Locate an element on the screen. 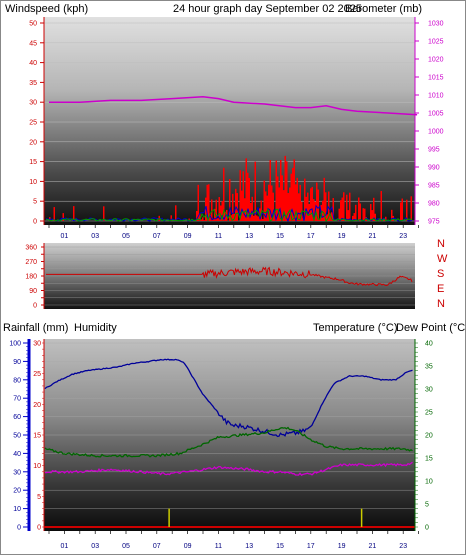  baro-y-tick-label: 985 is located at coordinates (434, 186).